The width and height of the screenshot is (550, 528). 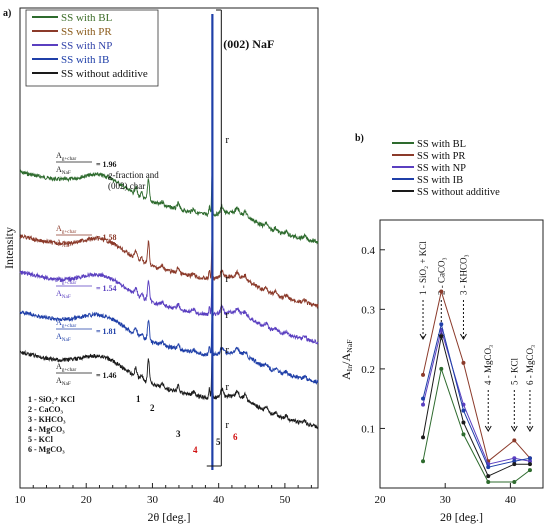 I want to click on panel-b-ytick-label: 0.3, so click(x=368, y=310).